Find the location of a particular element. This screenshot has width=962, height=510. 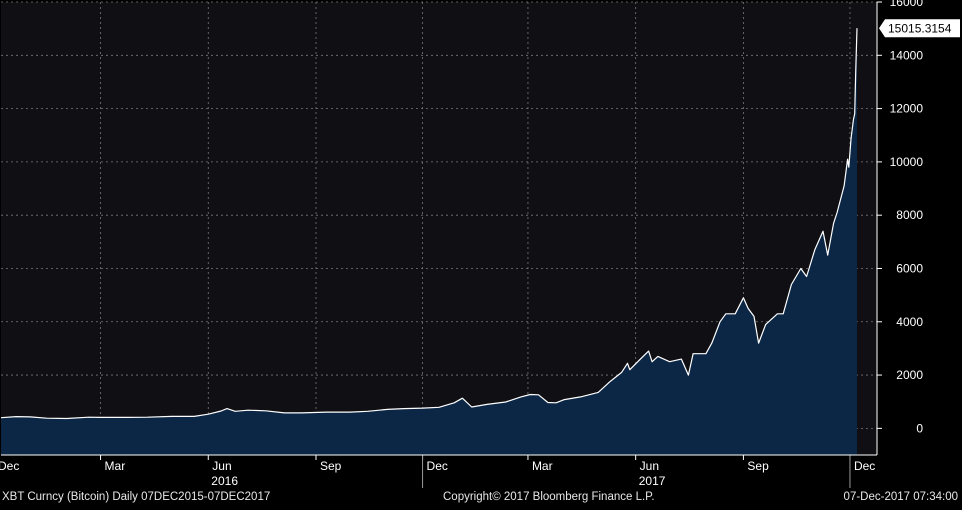

y-tick-label: 10000 is located at coordinates (907, 162).